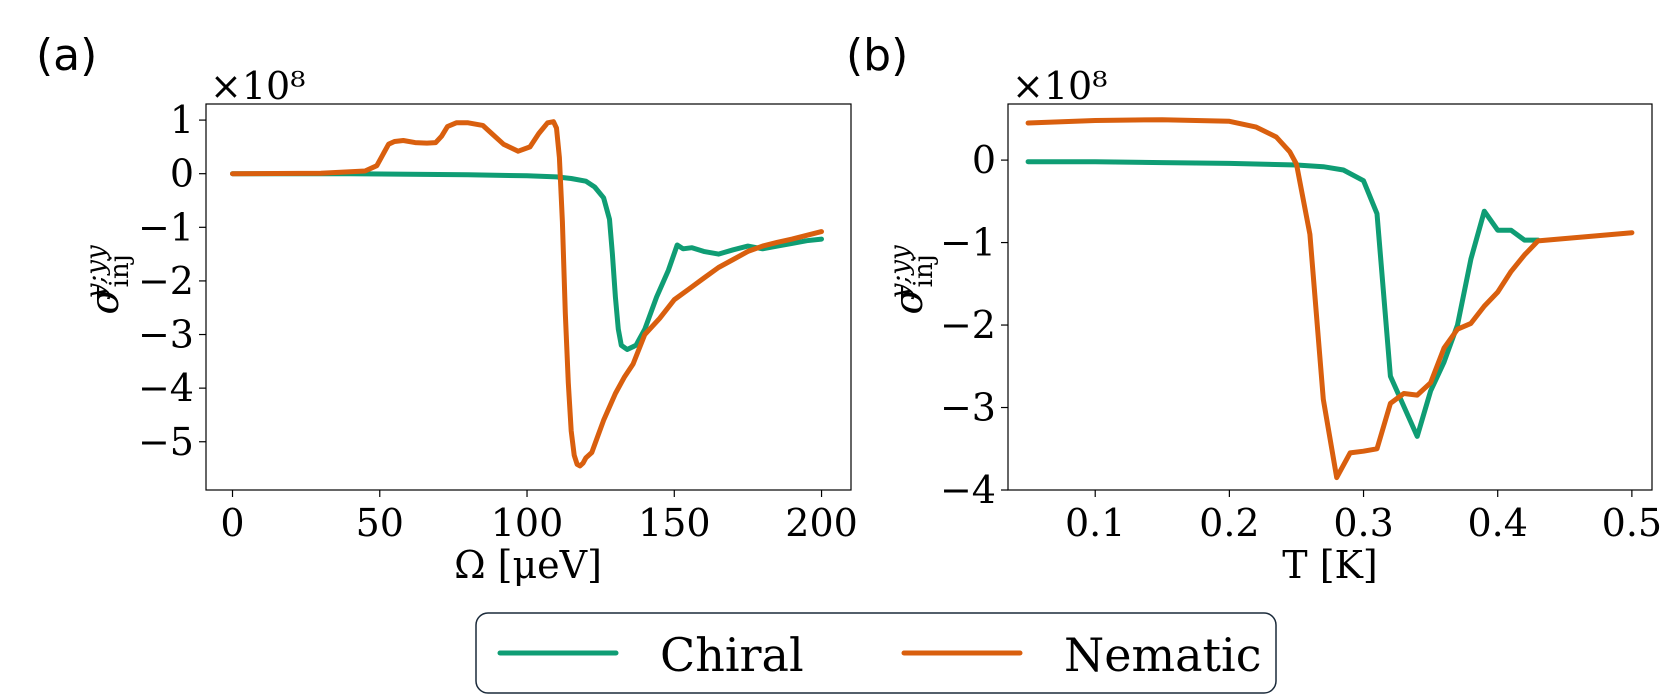  I want to click on panel-b-series-chiral, so click(1283, 299).